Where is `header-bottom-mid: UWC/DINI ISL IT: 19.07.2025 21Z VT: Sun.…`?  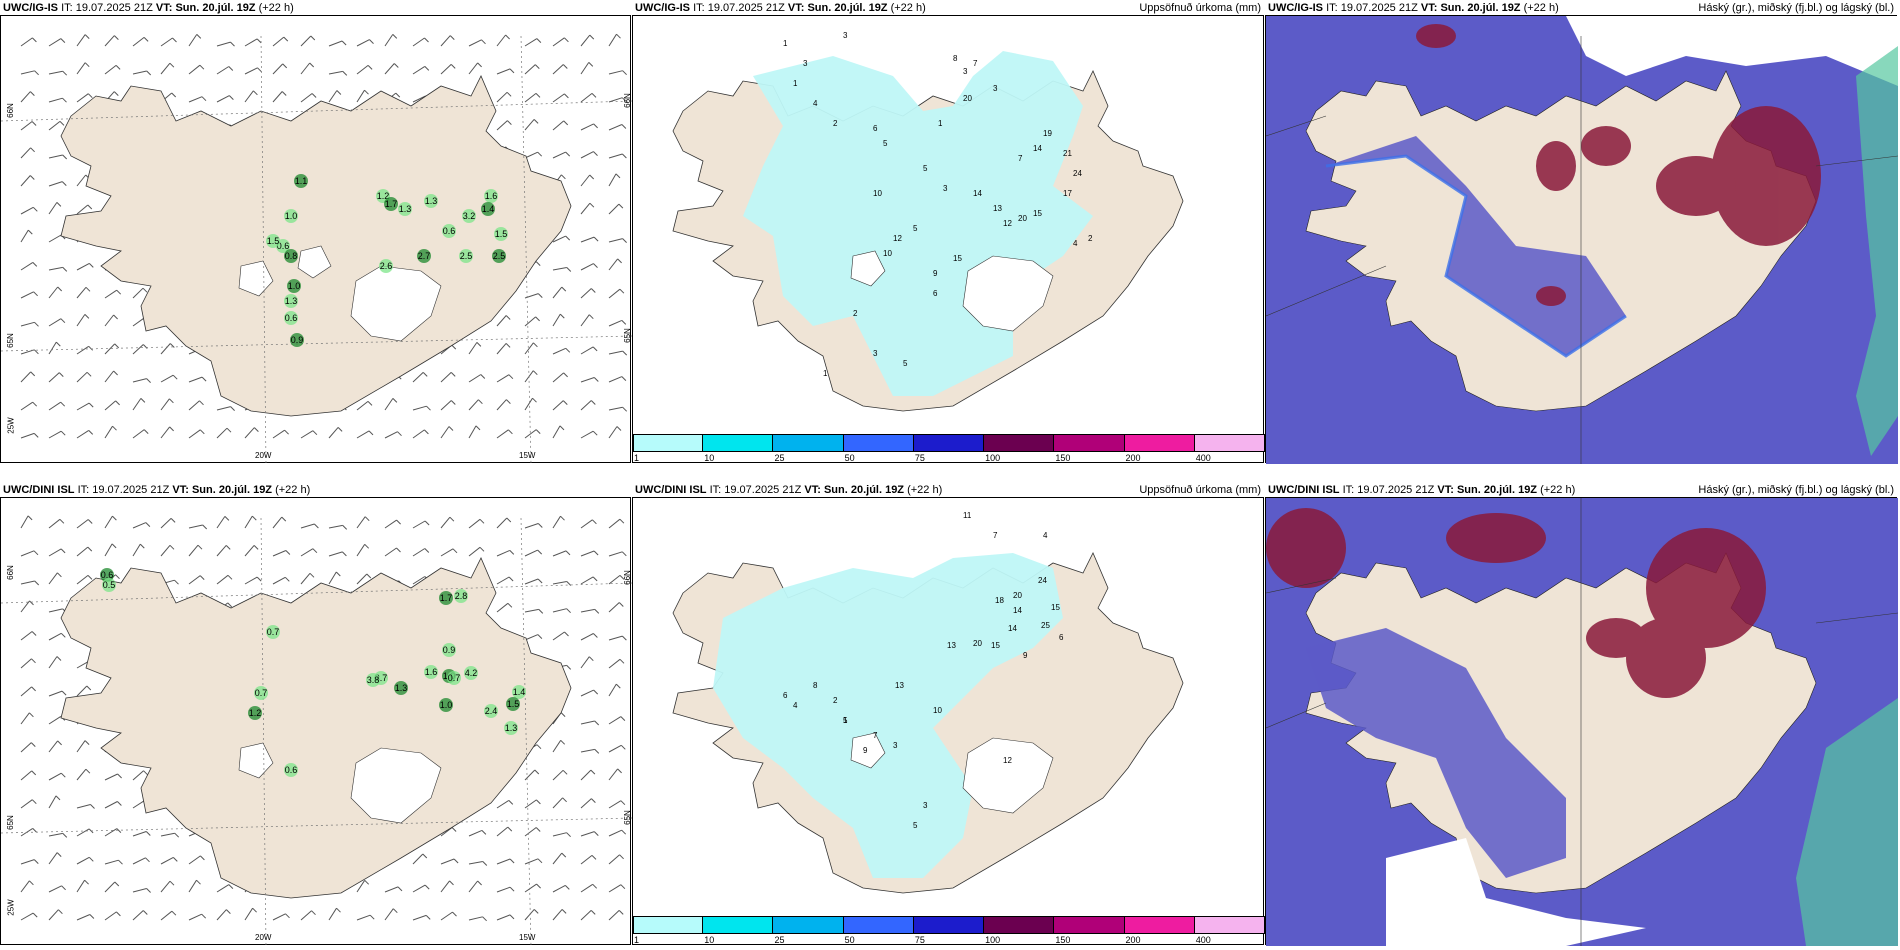
header-bottom-mid: UWC/DINI ISL IT: 19.07.2025 21Z VT: Sun.… is located at coordinates (788, 490).